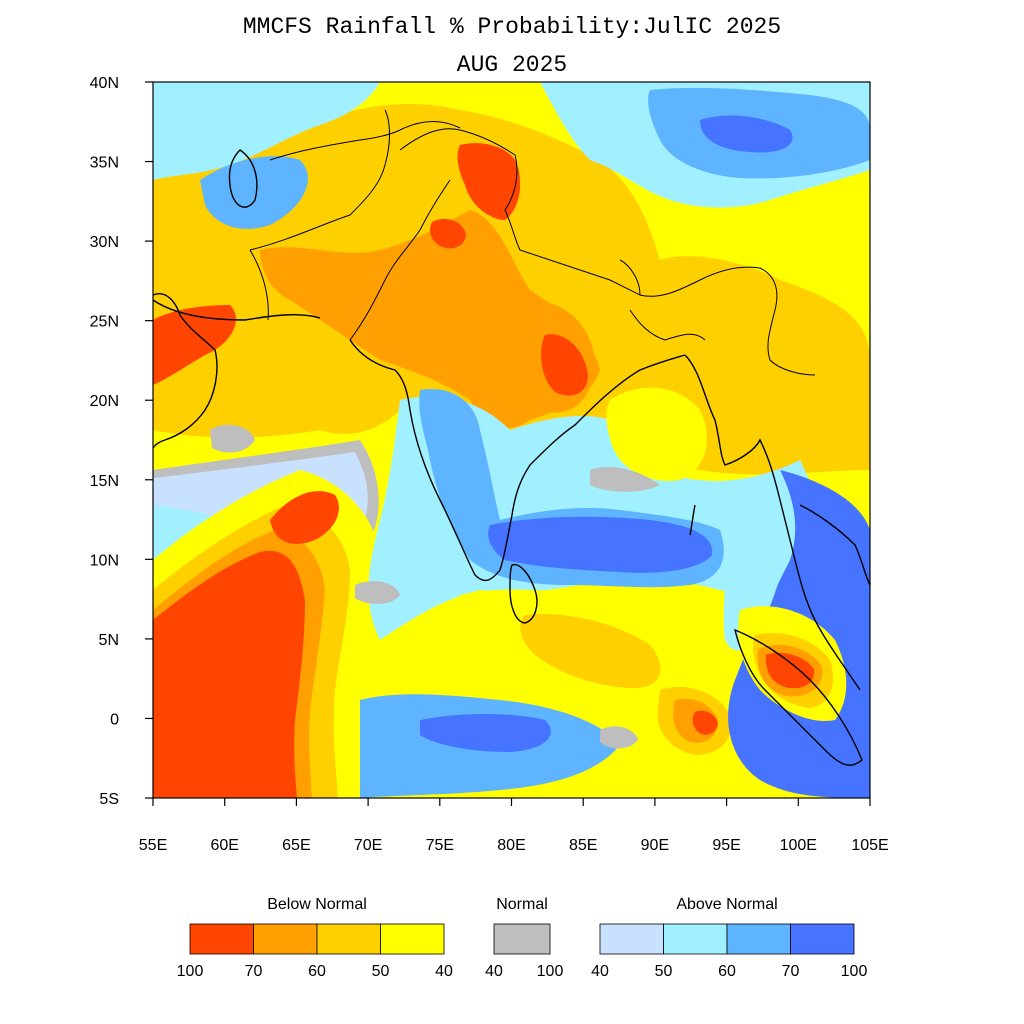 This screenshot has height=1024, width=1024. I want to click on region-east-light-cyan, so click(757, 564).